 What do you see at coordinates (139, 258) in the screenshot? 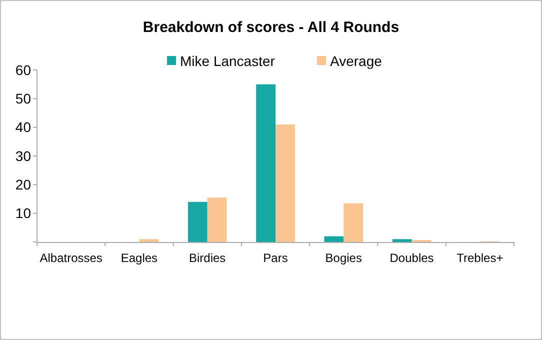
I see `x-tick-label: Eagles` at bounding box center [139, 258].